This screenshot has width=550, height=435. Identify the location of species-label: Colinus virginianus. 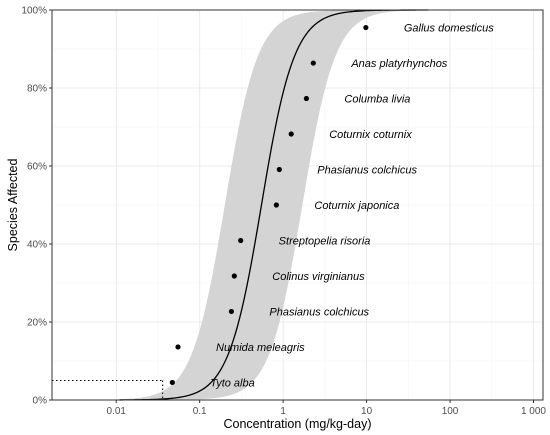
(318, 277).